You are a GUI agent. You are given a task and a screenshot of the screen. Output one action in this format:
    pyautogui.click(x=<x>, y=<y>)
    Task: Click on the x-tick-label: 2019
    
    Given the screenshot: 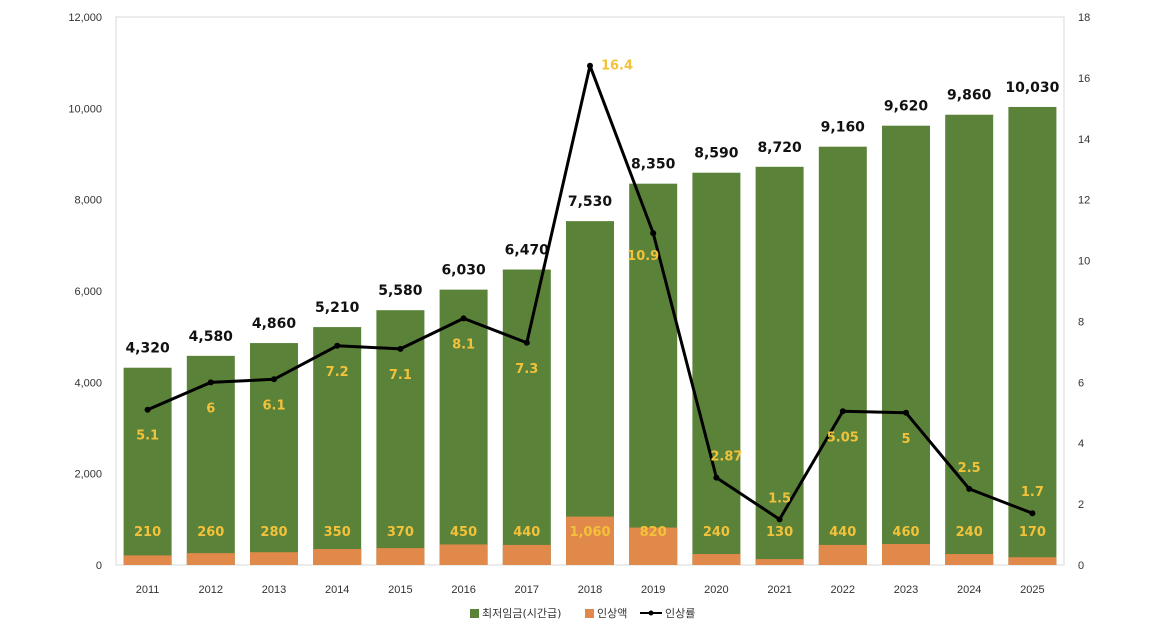 What is the action you would take?
    pyautogui.click(x=653, y=590)
    